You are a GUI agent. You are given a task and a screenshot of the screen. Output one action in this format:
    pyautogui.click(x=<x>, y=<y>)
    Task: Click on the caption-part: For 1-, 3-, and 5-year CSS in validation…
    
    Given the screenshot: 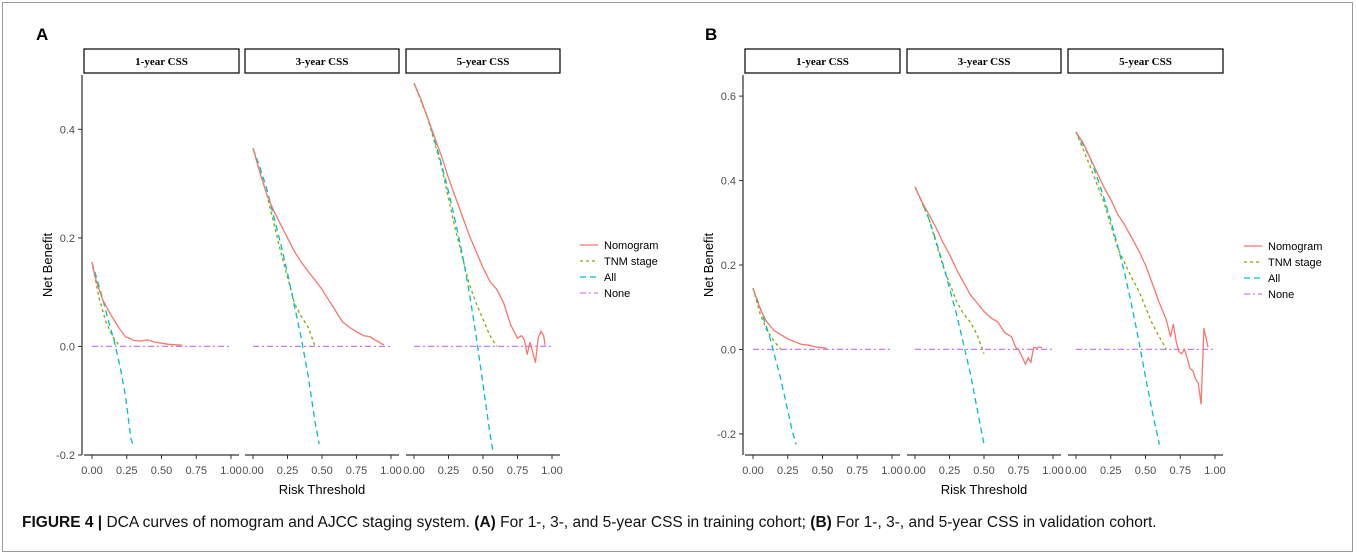 What is the action you would take?
    pyautogui.click(x=994, y=522)
    